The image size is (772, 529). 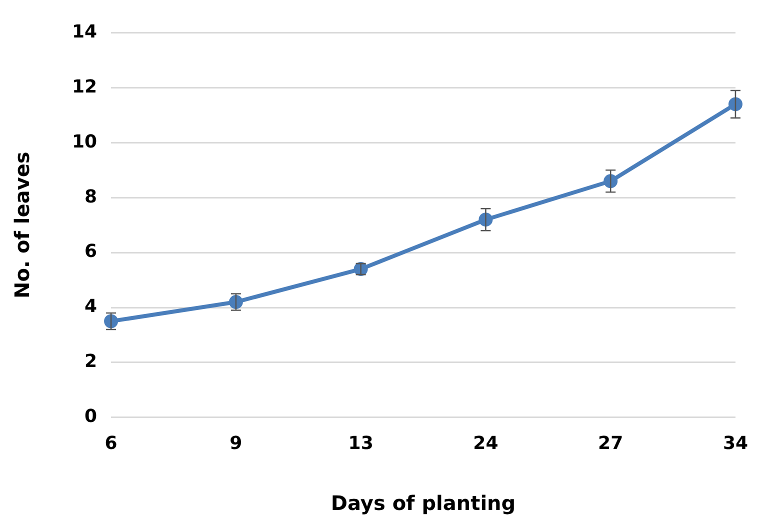 What do you see at coordinates (85, 87) in the screenshot?
I see `y-tick-label: 12` at bounding box center [85, 87].